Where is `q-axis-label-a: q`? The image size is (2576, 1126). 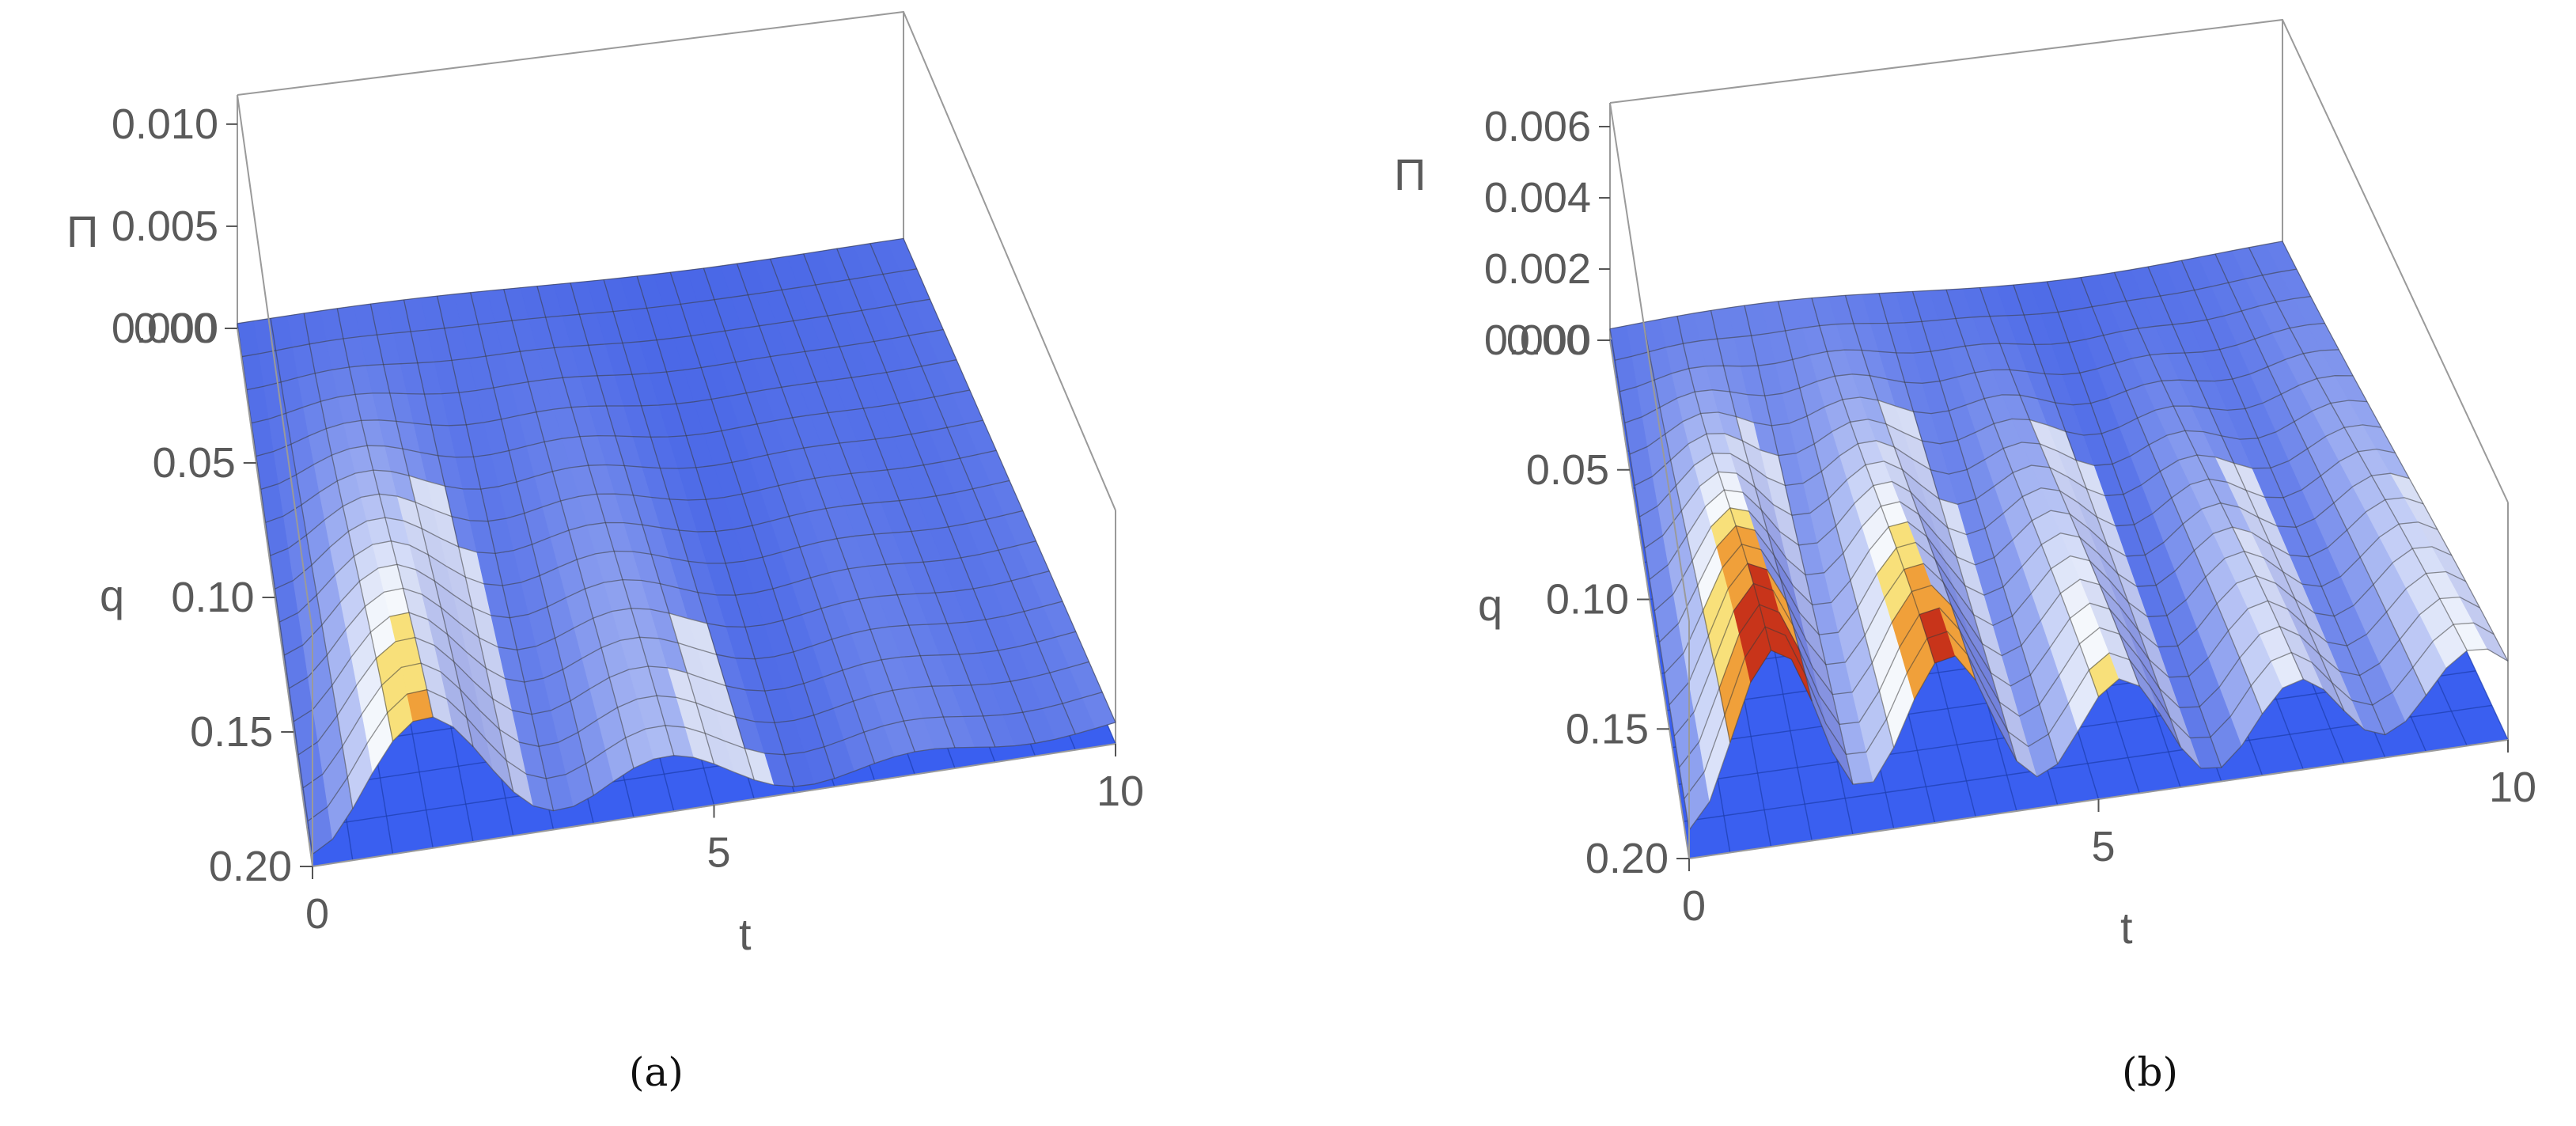
q-axis-label-a: q is located at coordinates (112, 595).